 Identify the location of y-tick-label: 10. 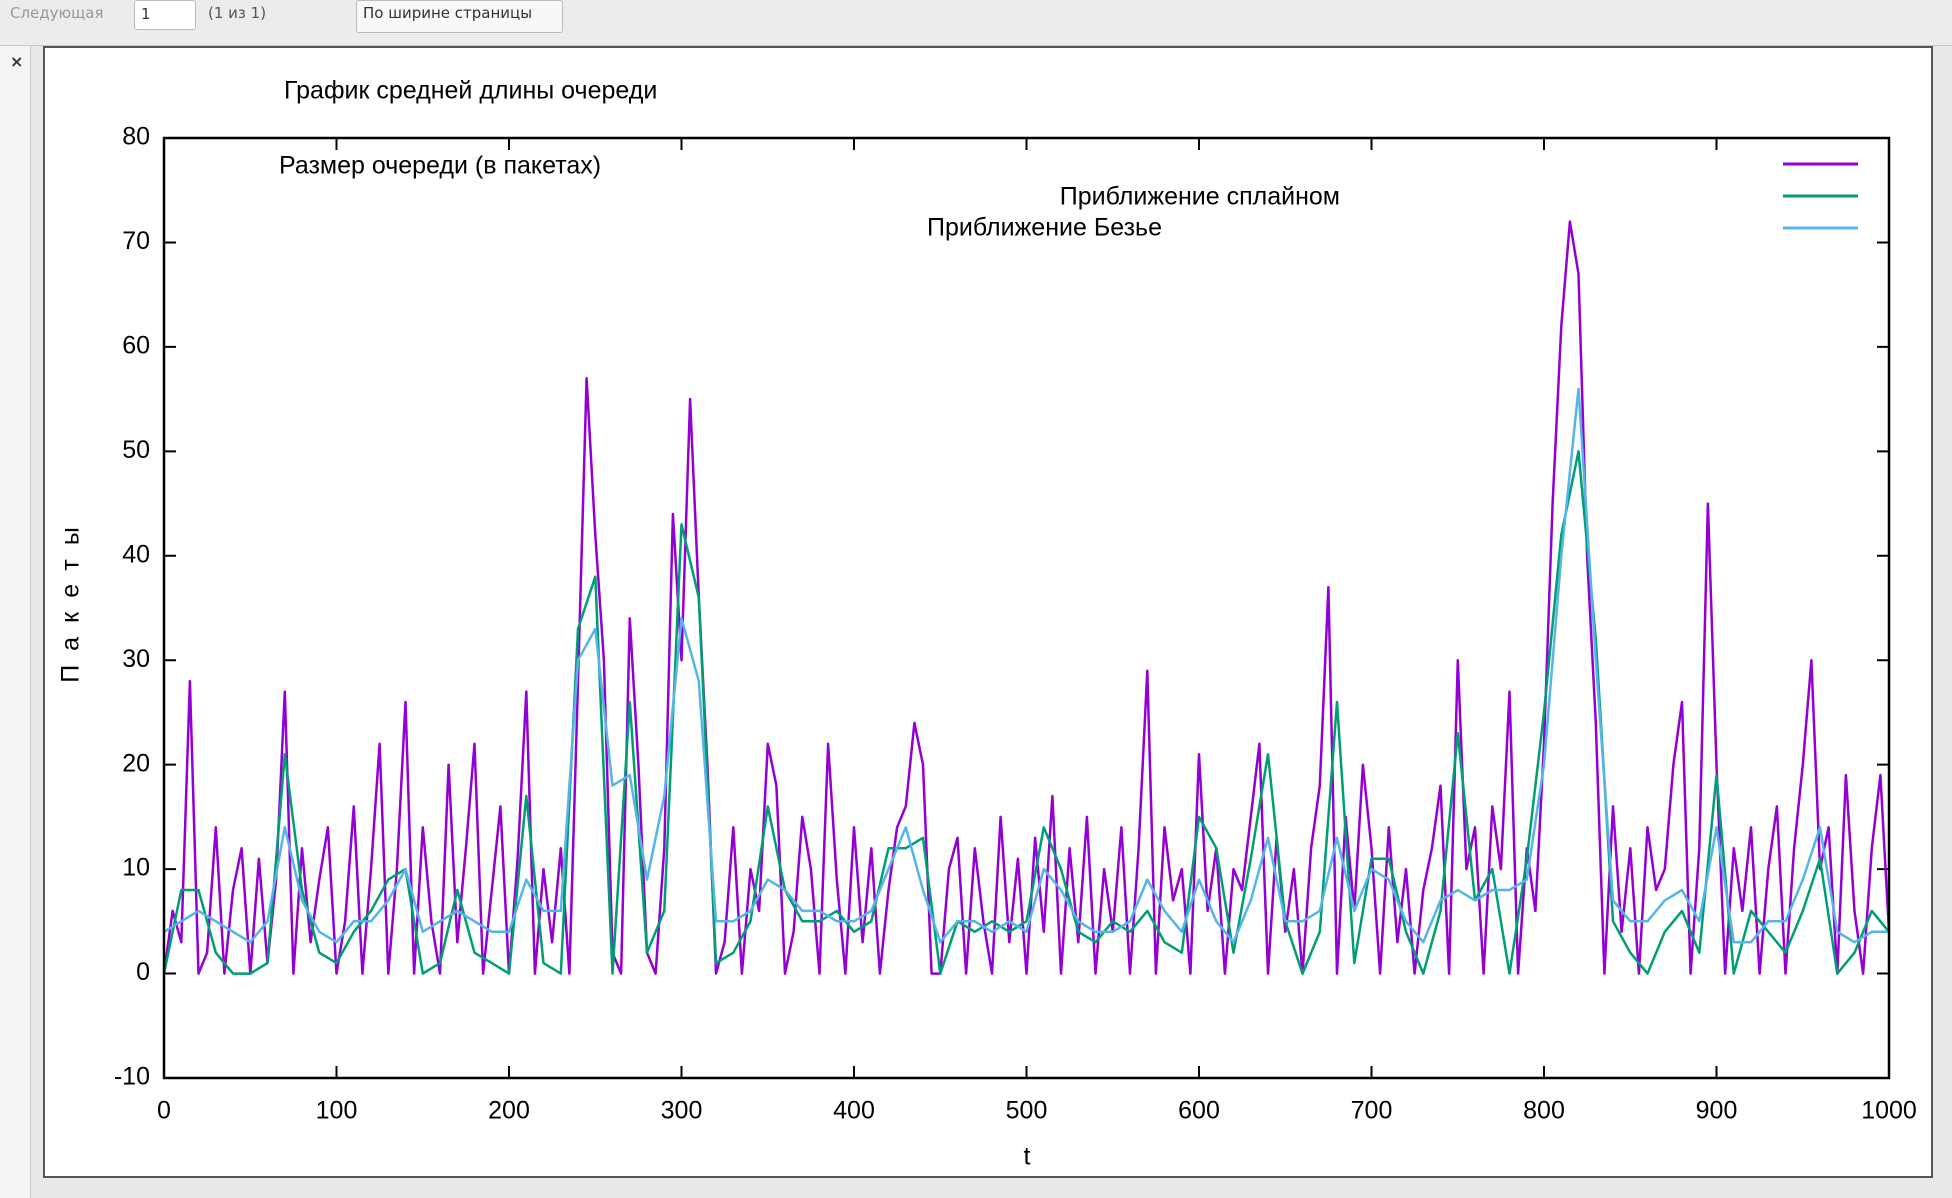
(136, 868).